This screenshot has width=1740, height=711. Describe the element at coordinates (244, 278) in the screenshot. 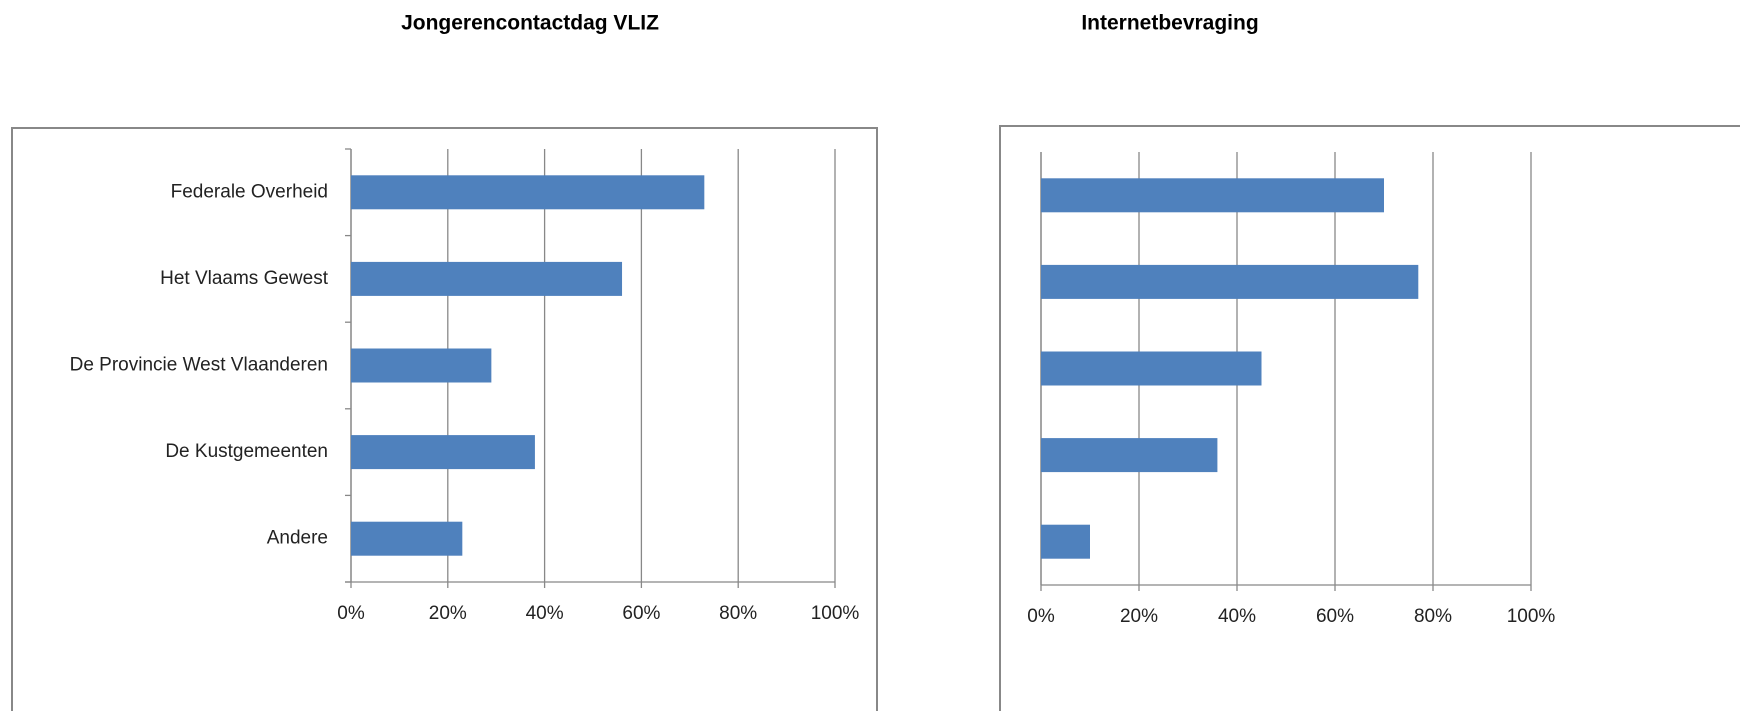

I see `y-tick-label: Het Vlaams Gewest` at that location.